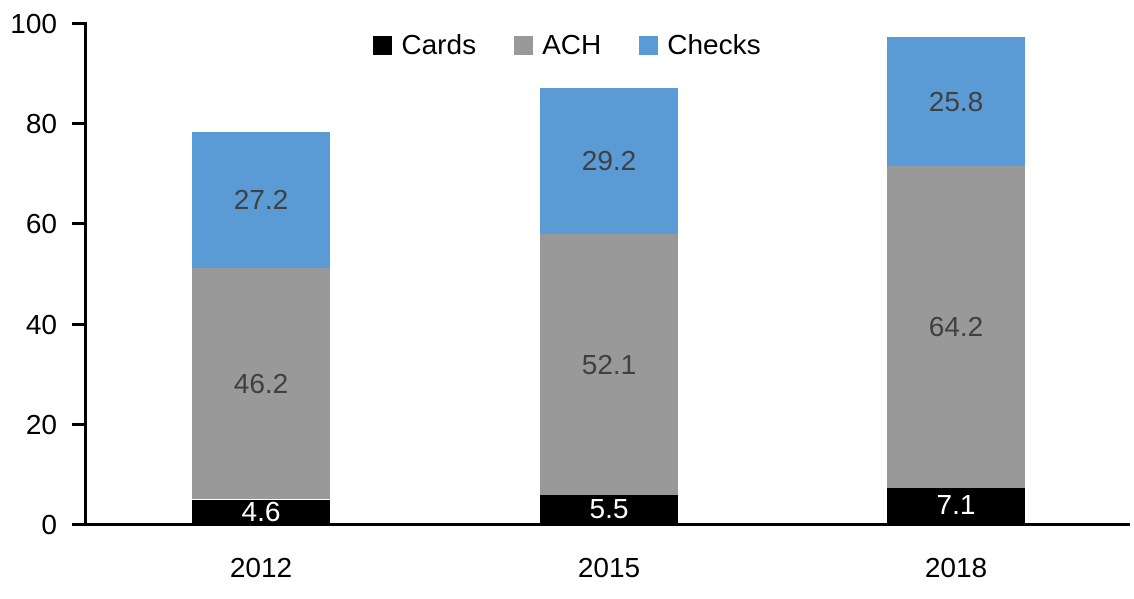 Image resolution: width=1134 pixels, height=599 pixels. I want to click on legend-item-ach: ACH, so click(557, 45).